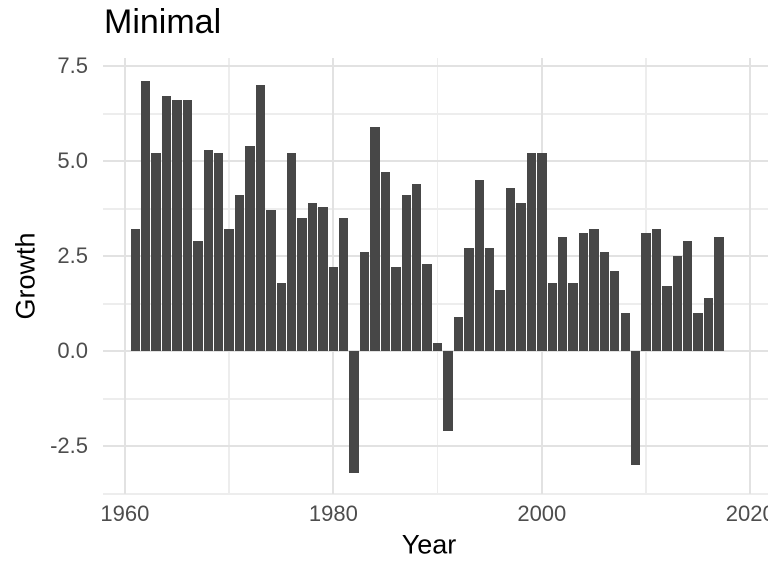 This screenshot has width=768, height=576. I want to click on bar-1995, so click(490, 300).